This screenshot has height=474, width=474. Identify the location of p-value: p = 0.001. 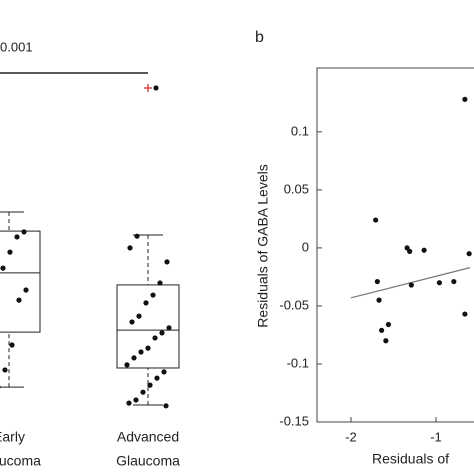
(16, 46).